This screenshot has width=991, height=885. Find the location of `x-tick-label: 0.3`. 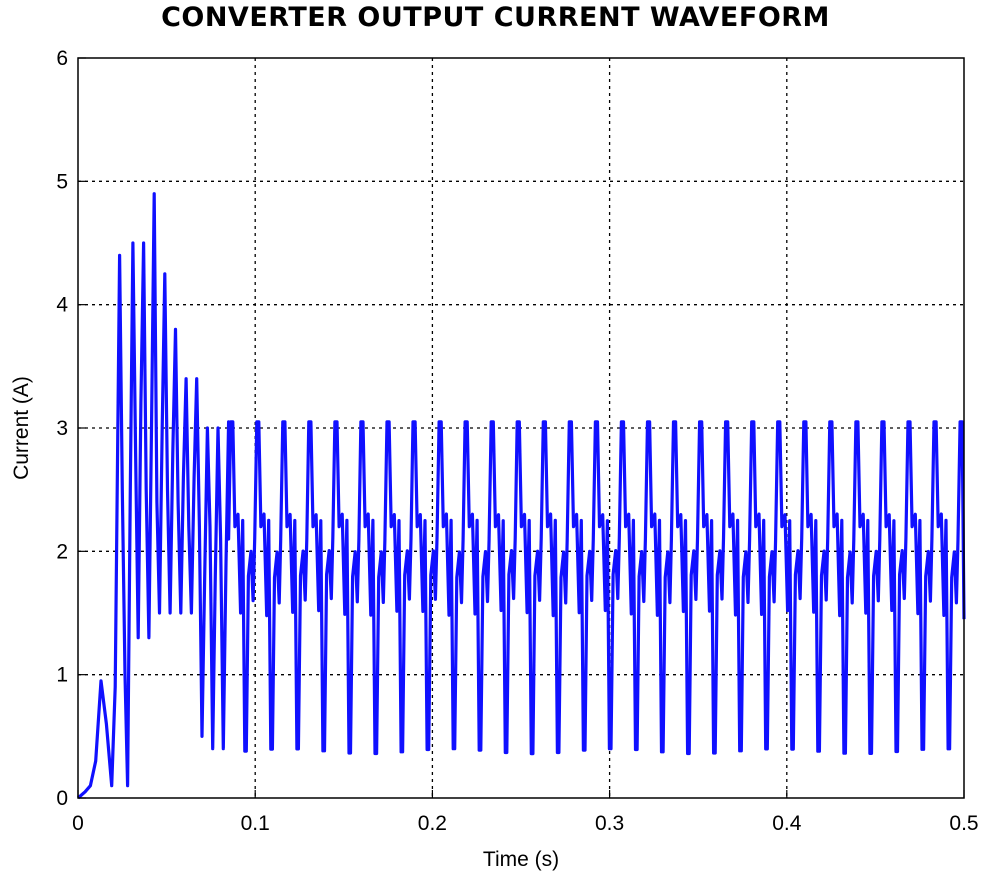

x-tick-label: 0.3 is located at coordinates (609, 823).